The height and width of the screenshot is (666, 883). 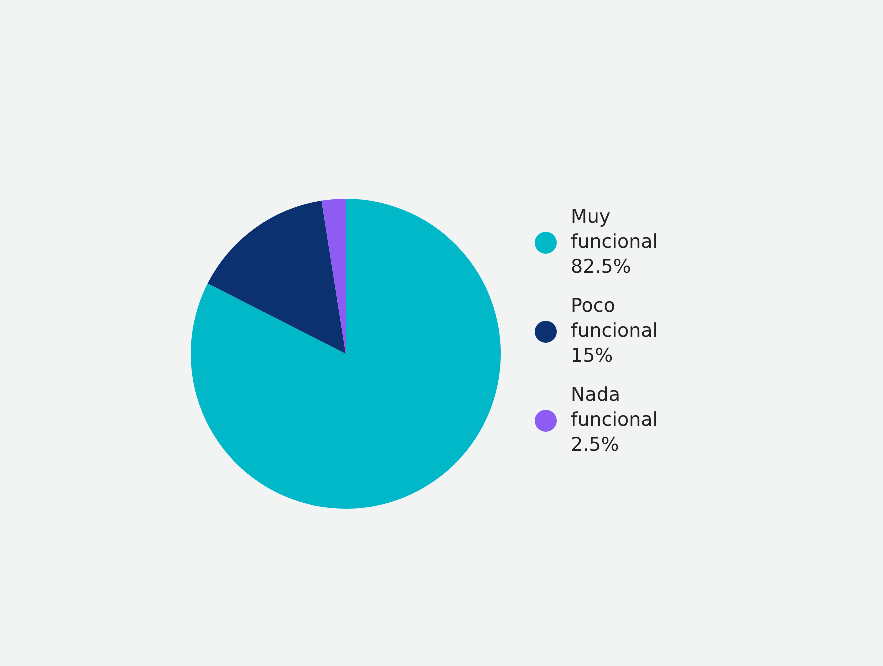 What do you see at coordinates (595, 445) in the screenshot?
I see `data-label: 2.5%` at bounding box center [595, 445].